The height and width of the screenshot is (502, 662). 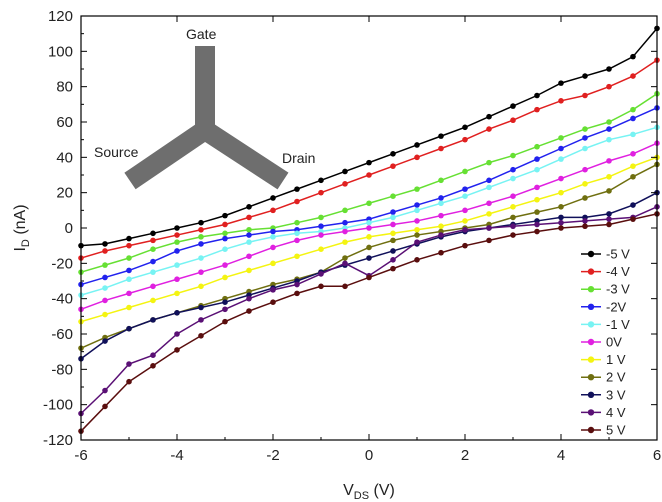 What do you see at coordinates (618, 324) in the screenshot?
I see `legend-label: -1 V` at bounding box center [618, 324].